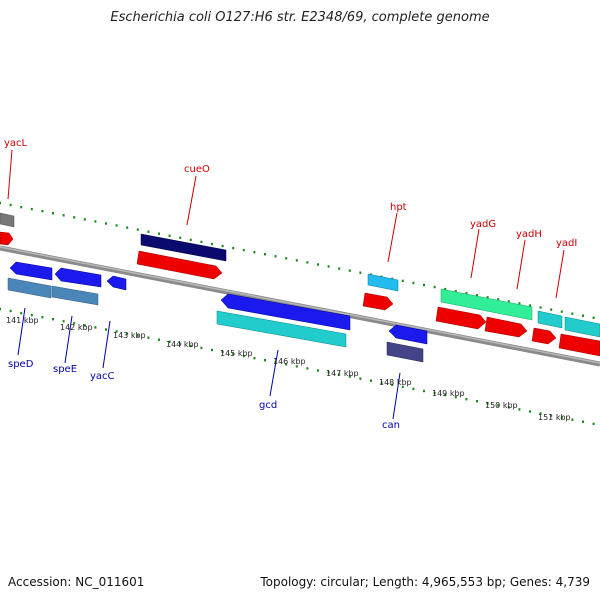  I want to click on kbp-label-147: 147 kbp, so click(342, 373).